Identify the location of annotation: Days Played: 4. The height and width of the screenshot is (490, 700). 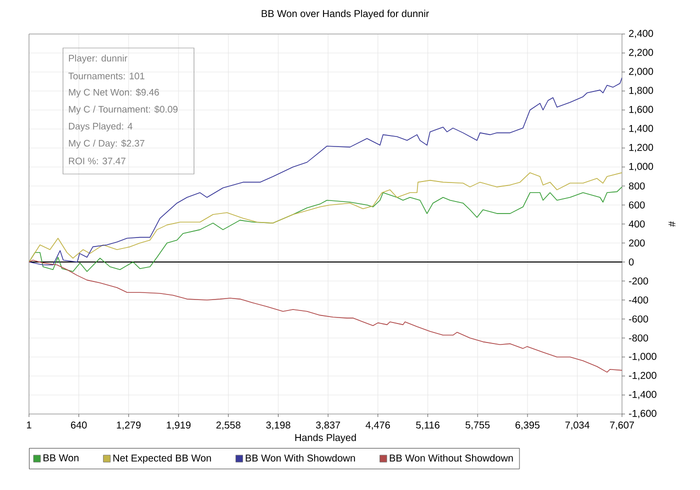
(100, 127).